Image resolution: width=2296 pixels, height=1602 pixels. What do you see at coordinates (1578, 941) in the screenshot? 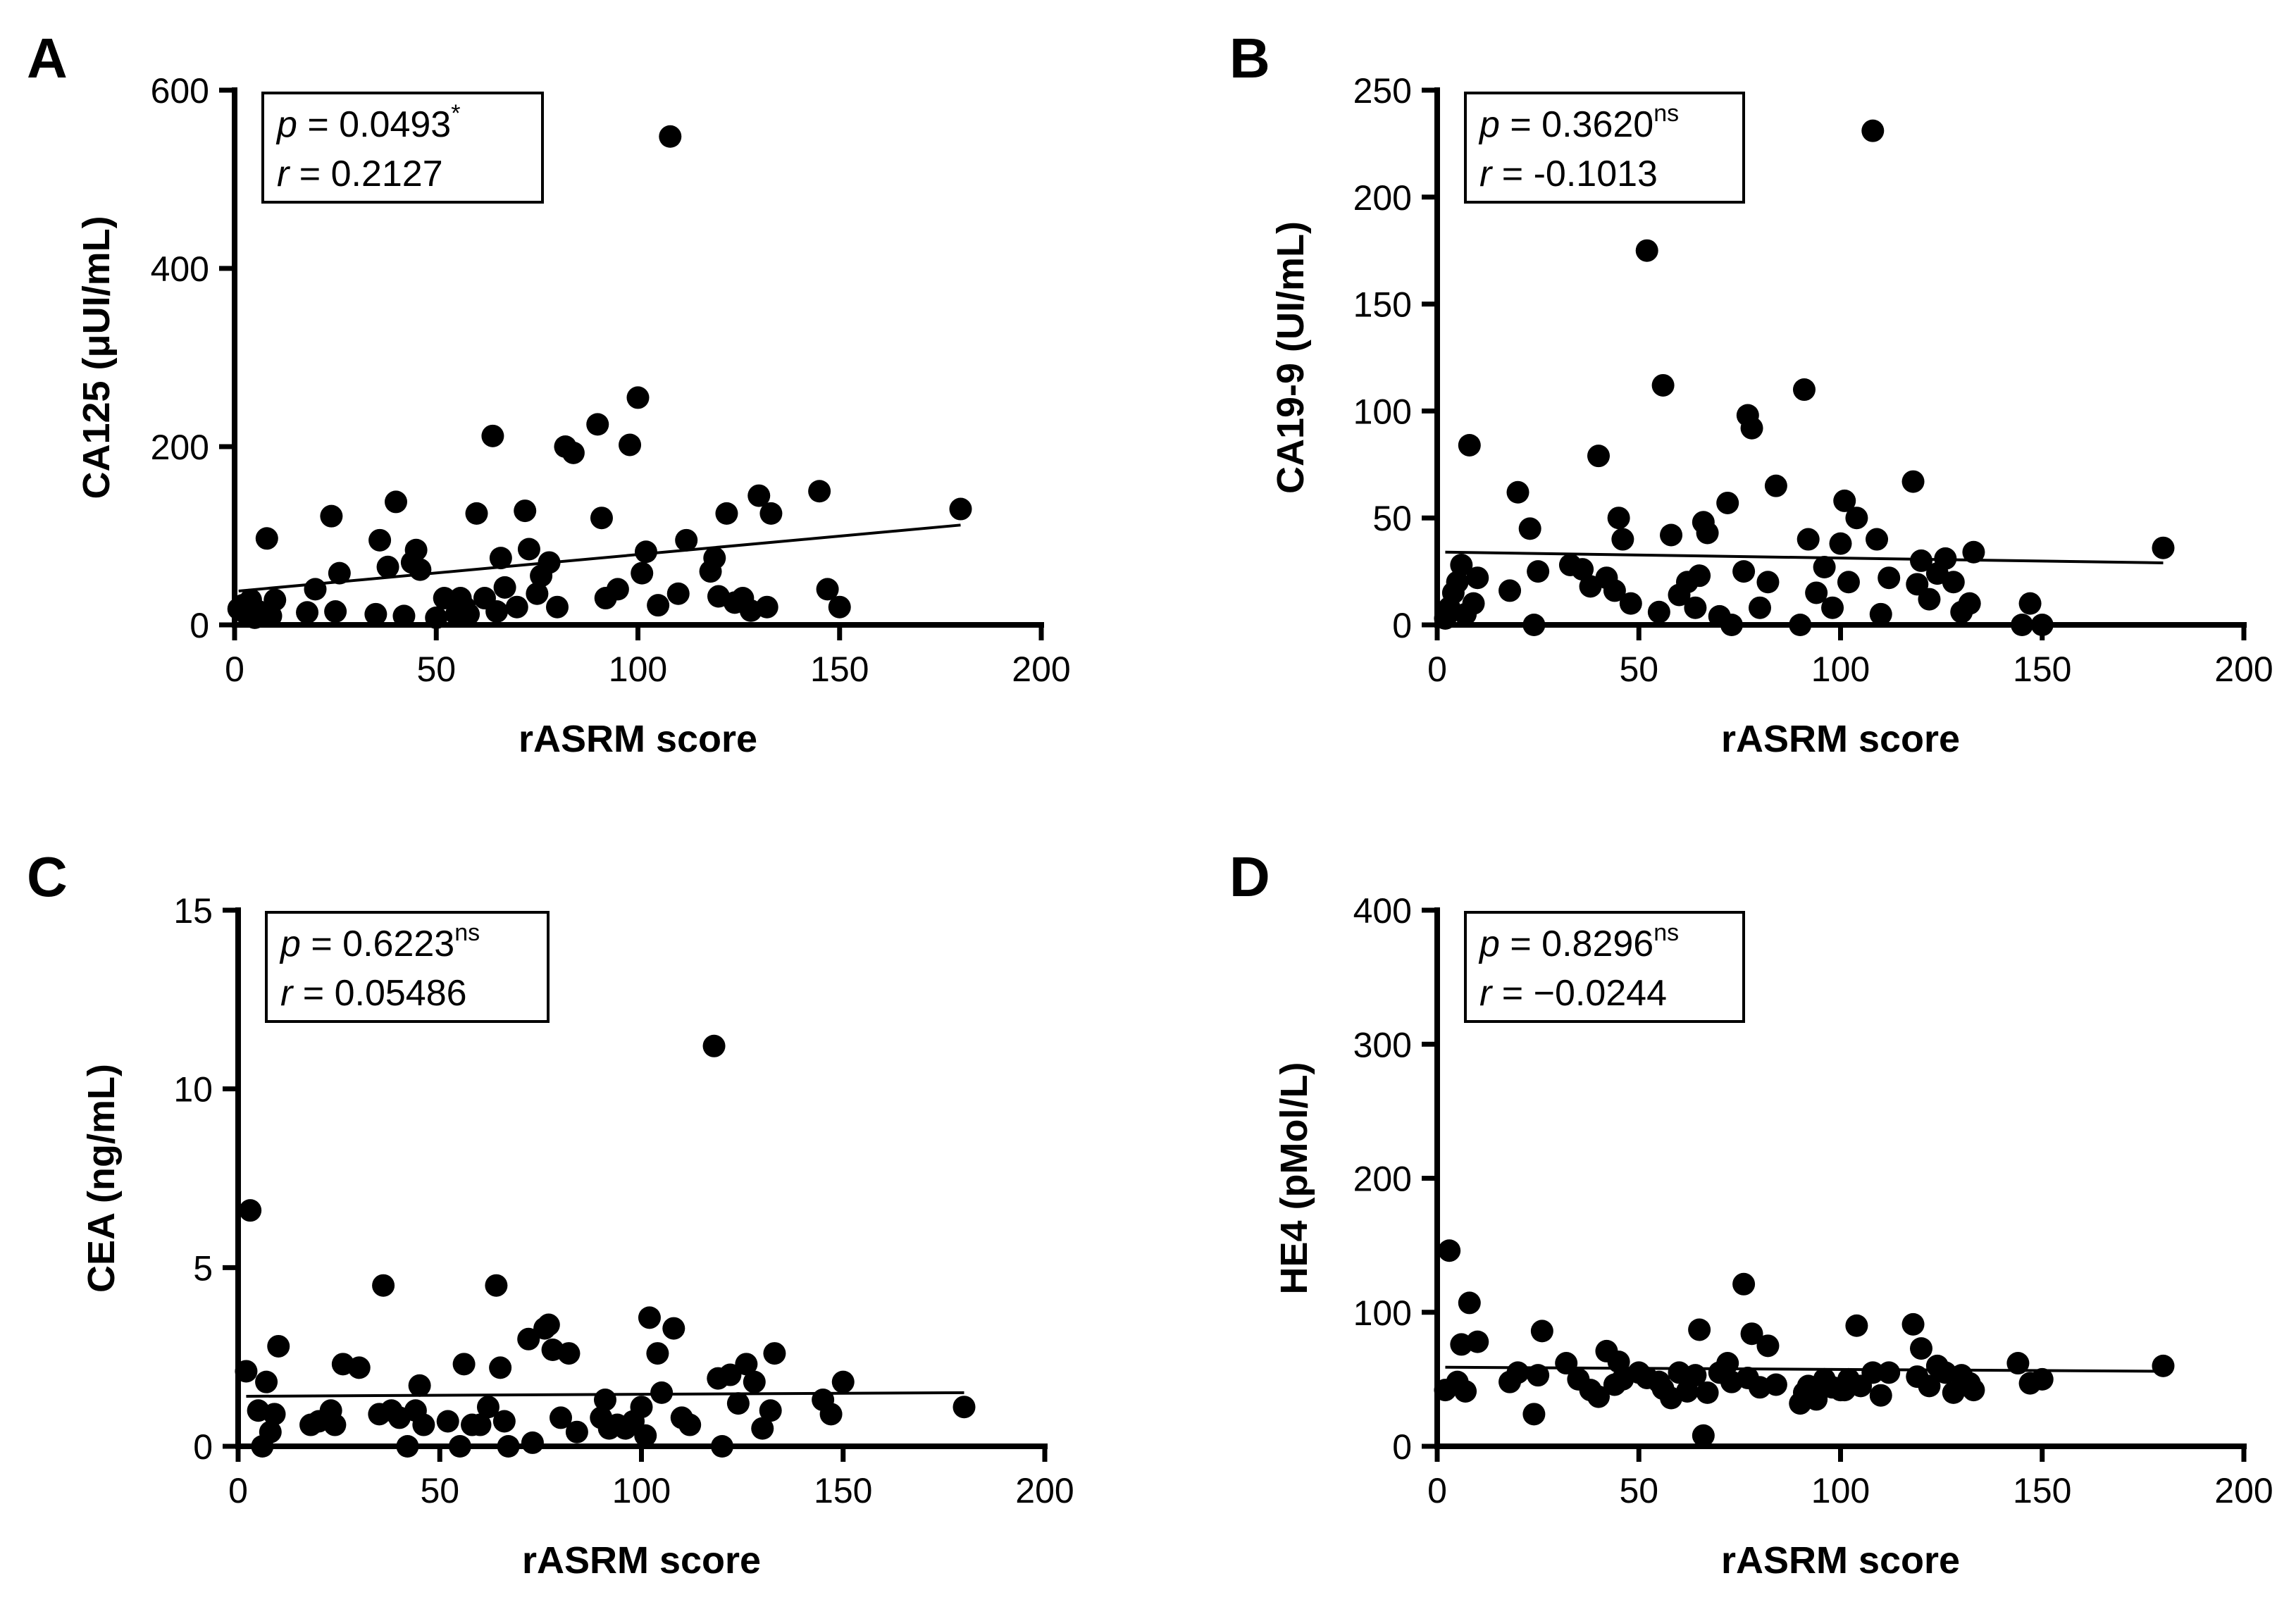
I see `p-value-text: p = 0.8296ns` at bounding box center [1578, 941].